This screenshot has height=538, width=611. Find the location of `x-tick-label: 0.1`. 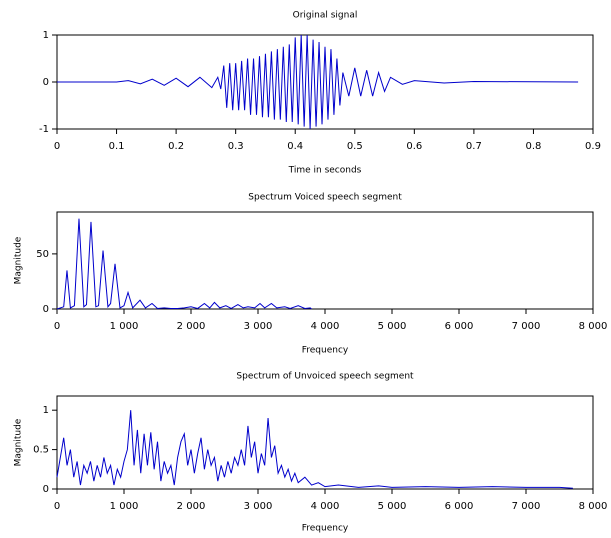

x-tick-label: 0.1 is located at coordinates (117, 146).